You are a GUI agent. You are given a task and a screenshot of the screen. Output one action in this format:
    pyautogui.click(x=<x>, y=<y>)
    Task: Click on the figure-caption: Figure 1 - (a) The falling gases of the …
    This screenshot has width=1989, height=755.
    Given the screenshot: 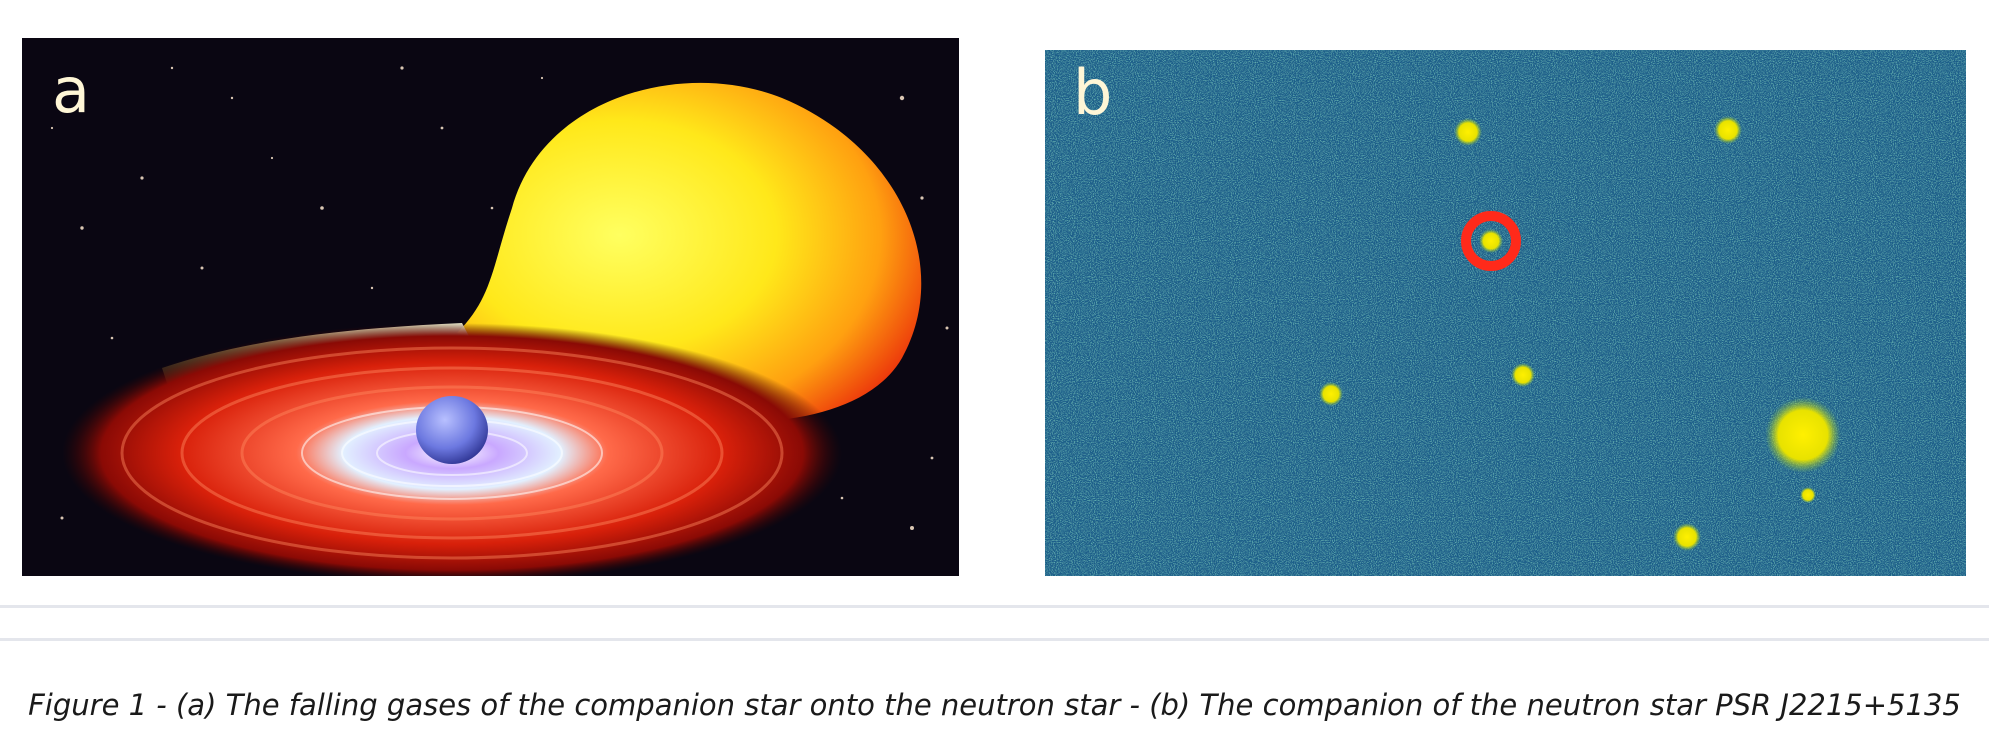 What is the action you would take?
    pyautogui.click(x=994, y=705)
    